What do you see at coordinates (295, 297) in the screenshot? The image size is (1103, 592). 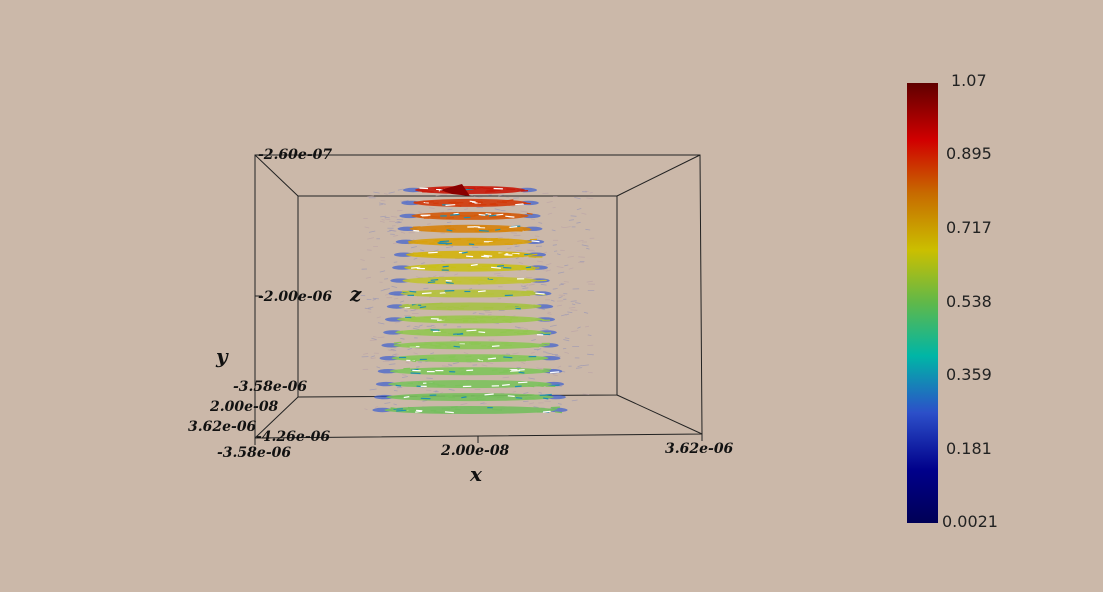 I see `z-tick-mid: -2.00e-06` at bounding box center [295, 297].